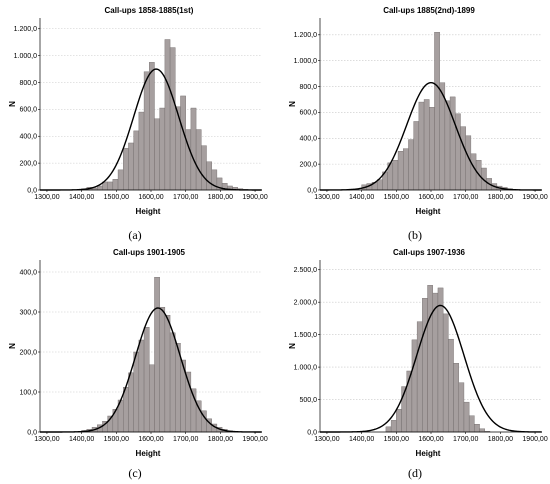 The height and width of the screenshot is (484, 550). What do you see at coordinates (28, 312) in the screenshot?
I see `y-tick-label: 300,0` at bounding box center [28, 312].